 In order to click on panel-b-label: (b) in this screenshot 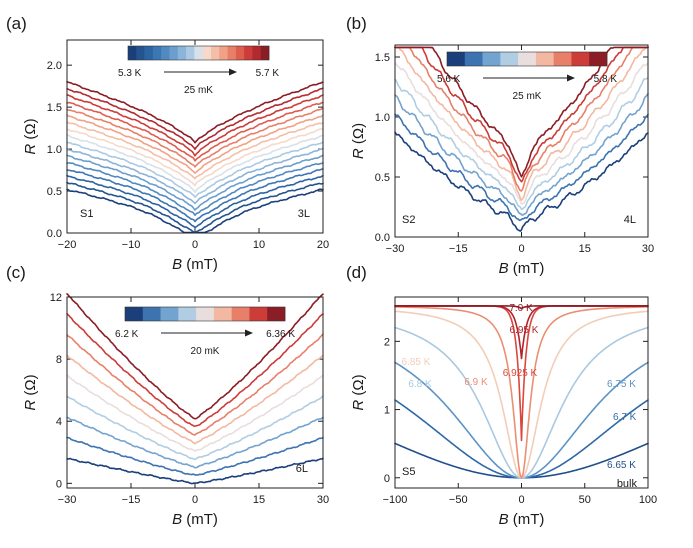, I will do `click(356, 23)`.